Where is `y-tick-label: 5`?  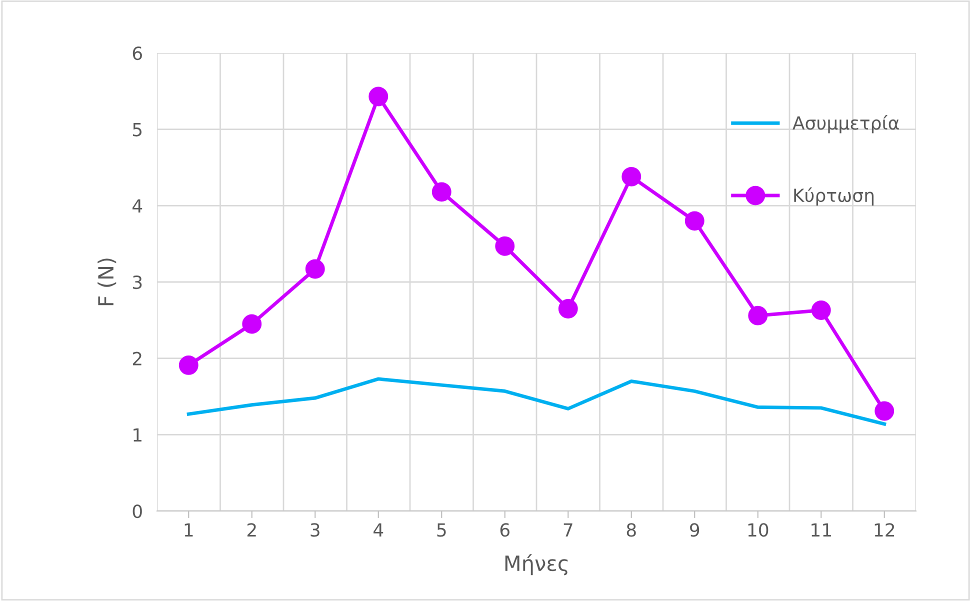
y-tick-label: 5 is located at coordinates (137, 129).